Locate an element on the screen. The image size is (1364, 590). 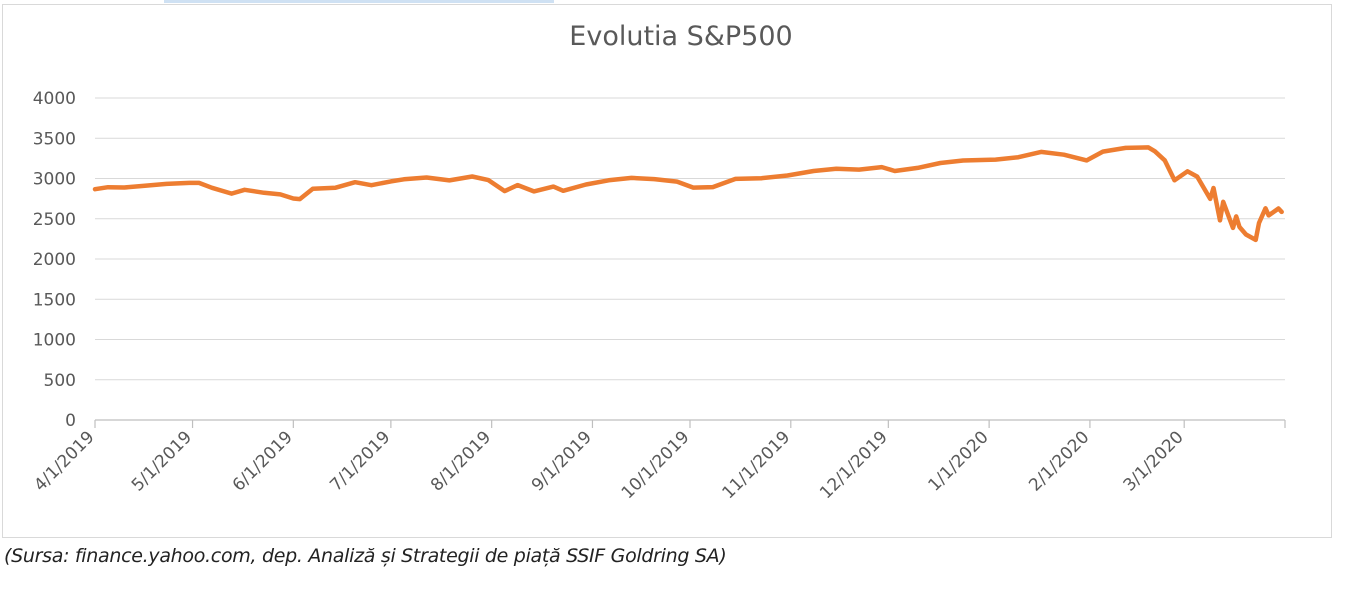
x-tick-label: 11/1/2019 is located at coordinates (757, 465).